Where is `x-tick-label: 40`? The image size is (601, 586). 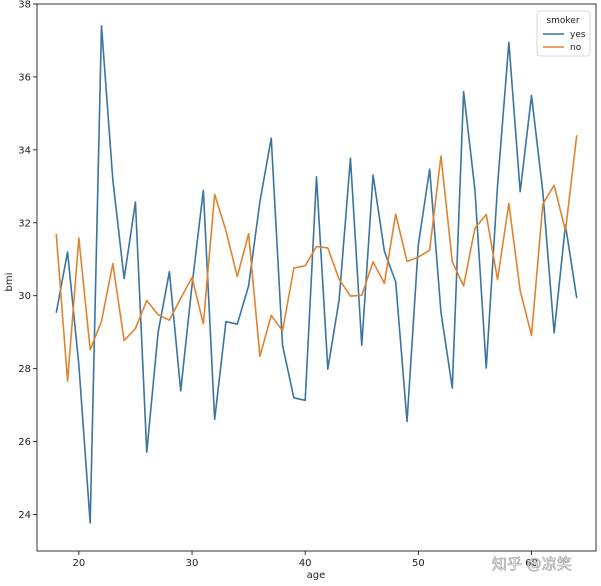 x-tick-label: 40 is located at coordinates (305, 563).